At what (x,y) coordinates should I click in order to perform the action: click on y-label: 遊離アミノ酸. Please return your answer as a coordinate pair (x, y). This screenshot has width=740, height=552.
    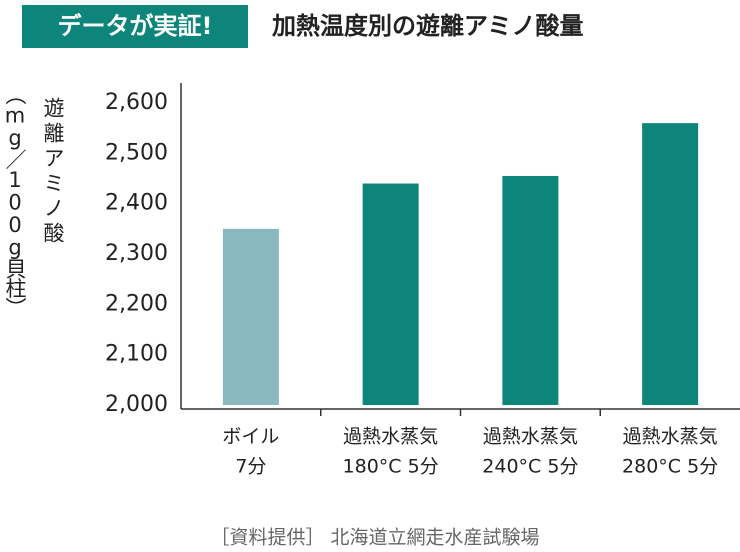
    Looking at the image, I should click on (53, 172).